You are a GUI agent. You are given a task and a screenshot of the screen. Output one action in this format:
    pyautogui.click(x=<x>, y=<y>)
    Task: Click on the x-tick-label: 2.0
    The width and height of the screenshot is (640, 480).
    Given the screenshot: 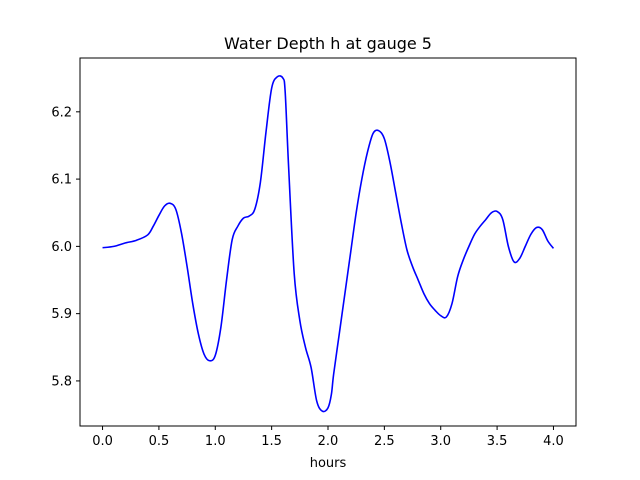 What is the action you would take?
    pyautogui.click(x=328, y=441)
    